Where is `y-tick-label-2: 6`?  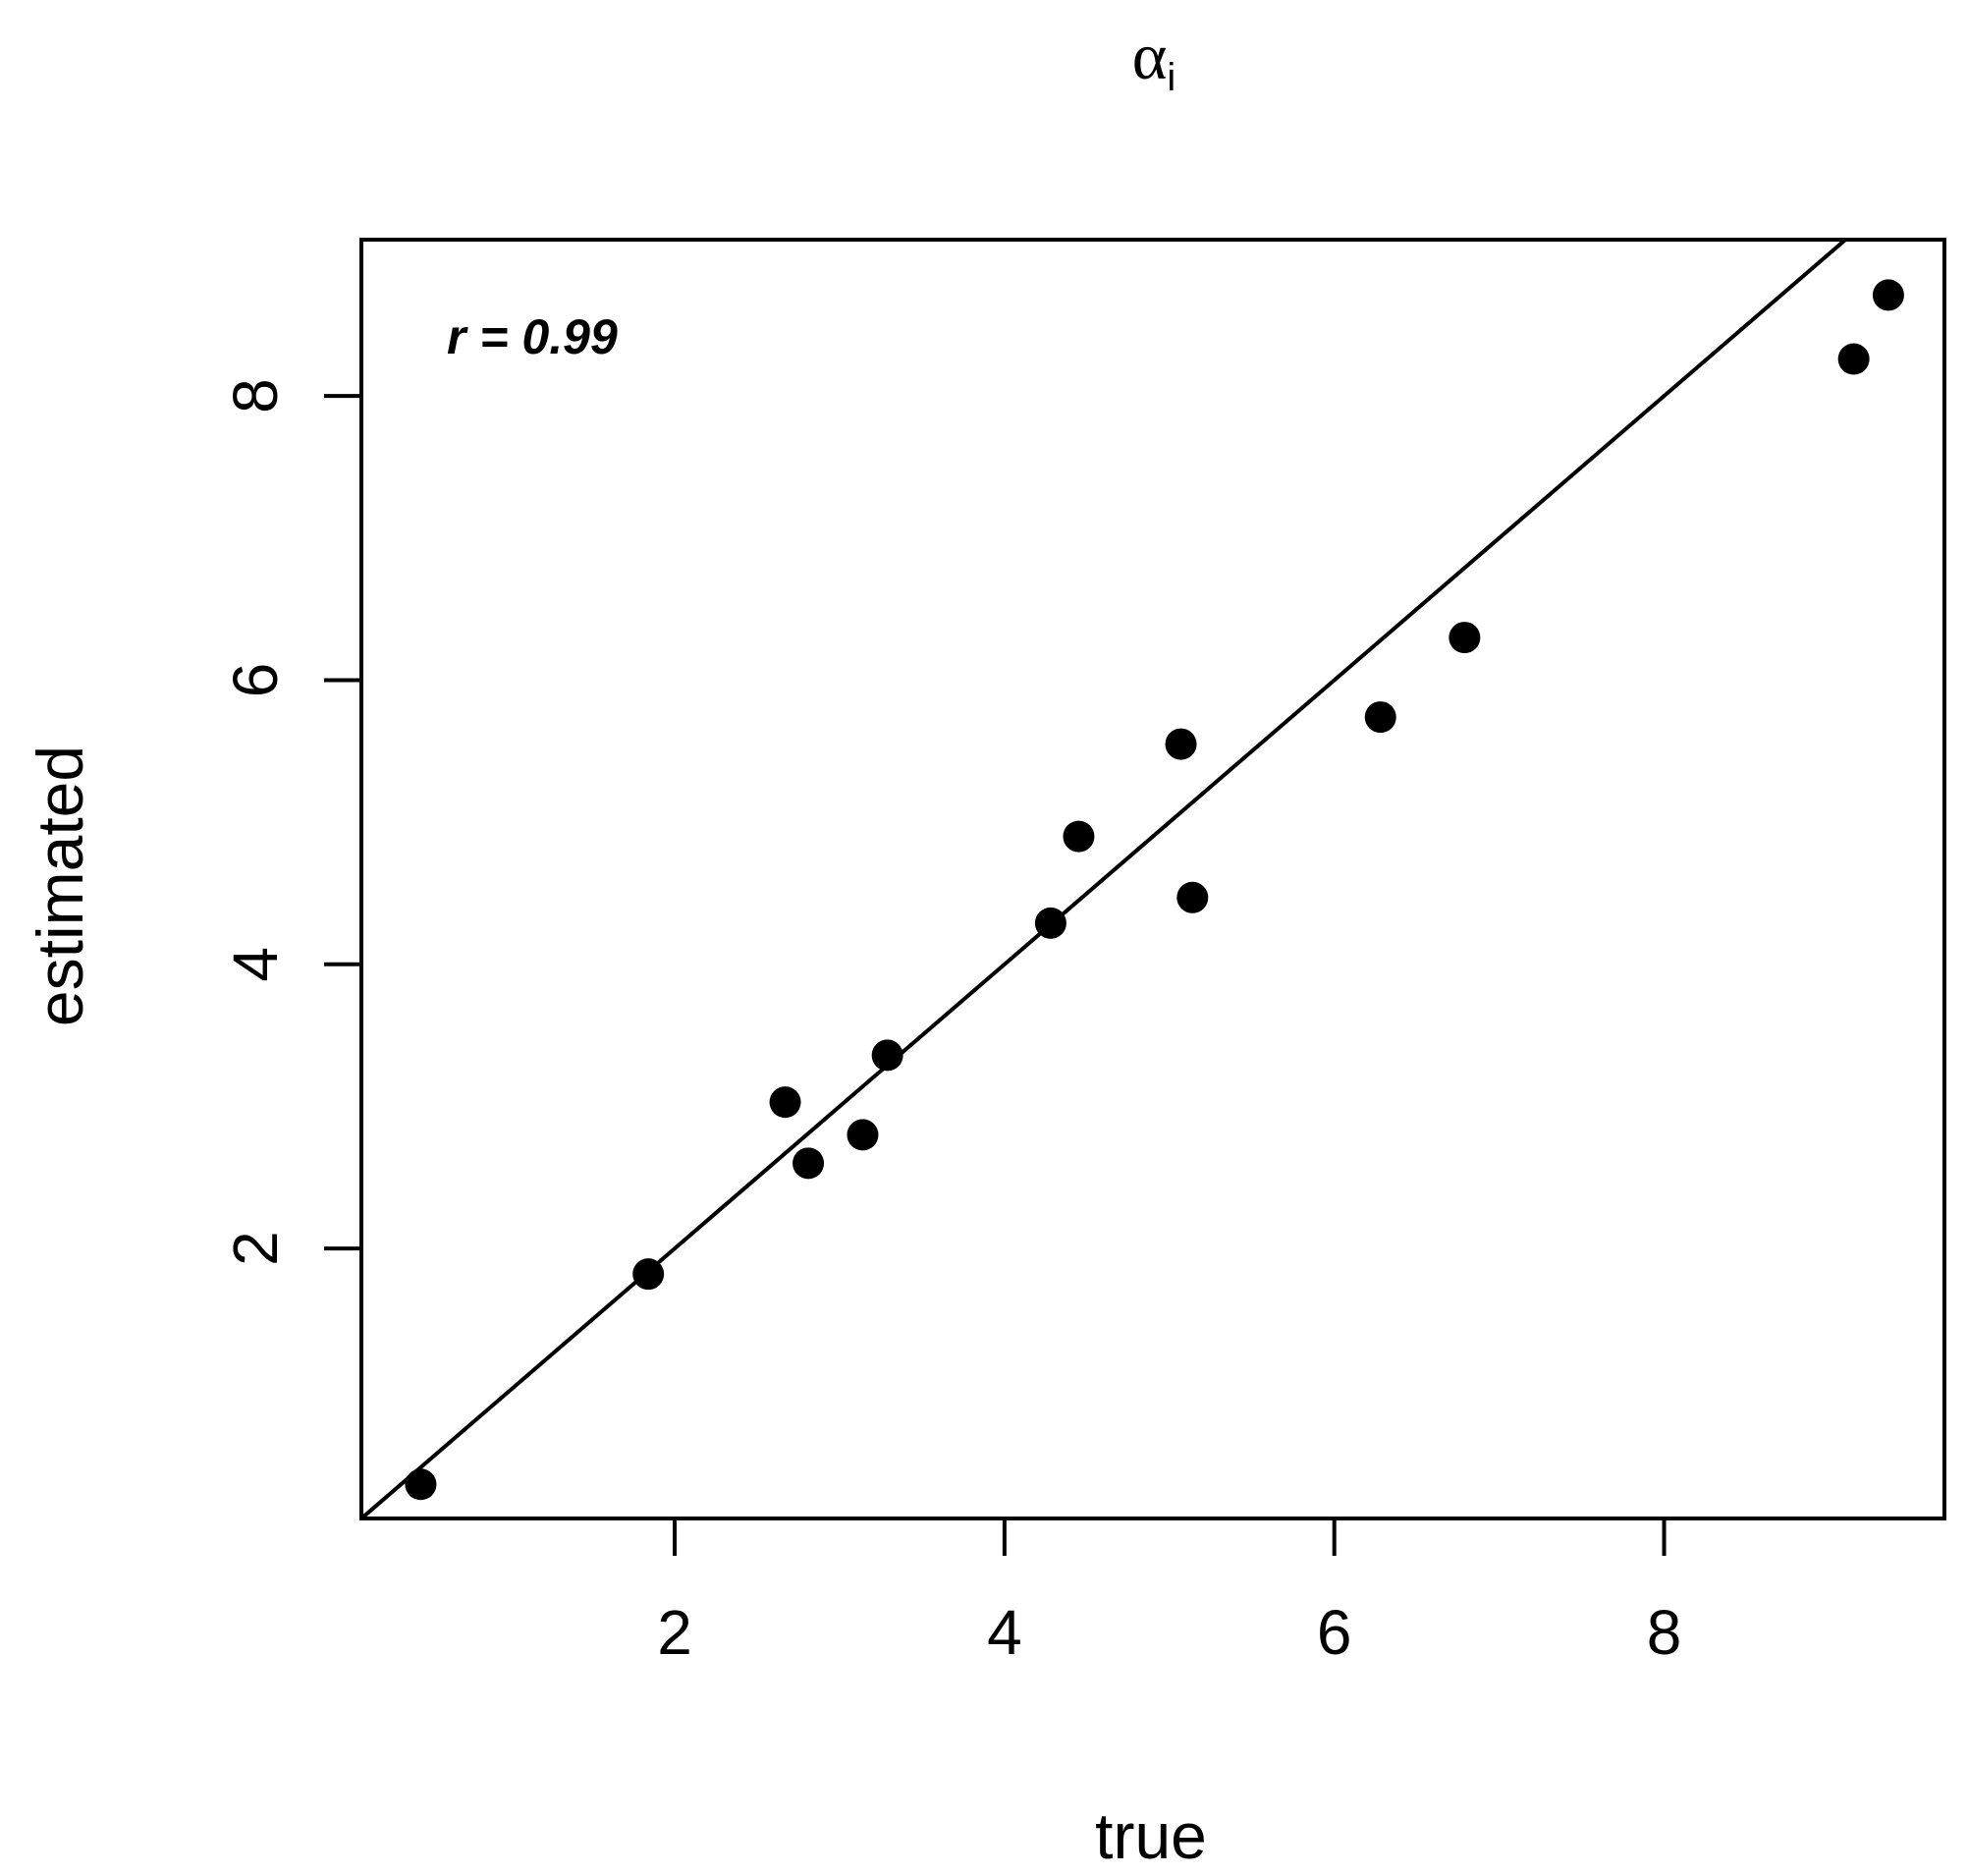
y-tick-label-2: 6 is located at coordinates (255, 681).